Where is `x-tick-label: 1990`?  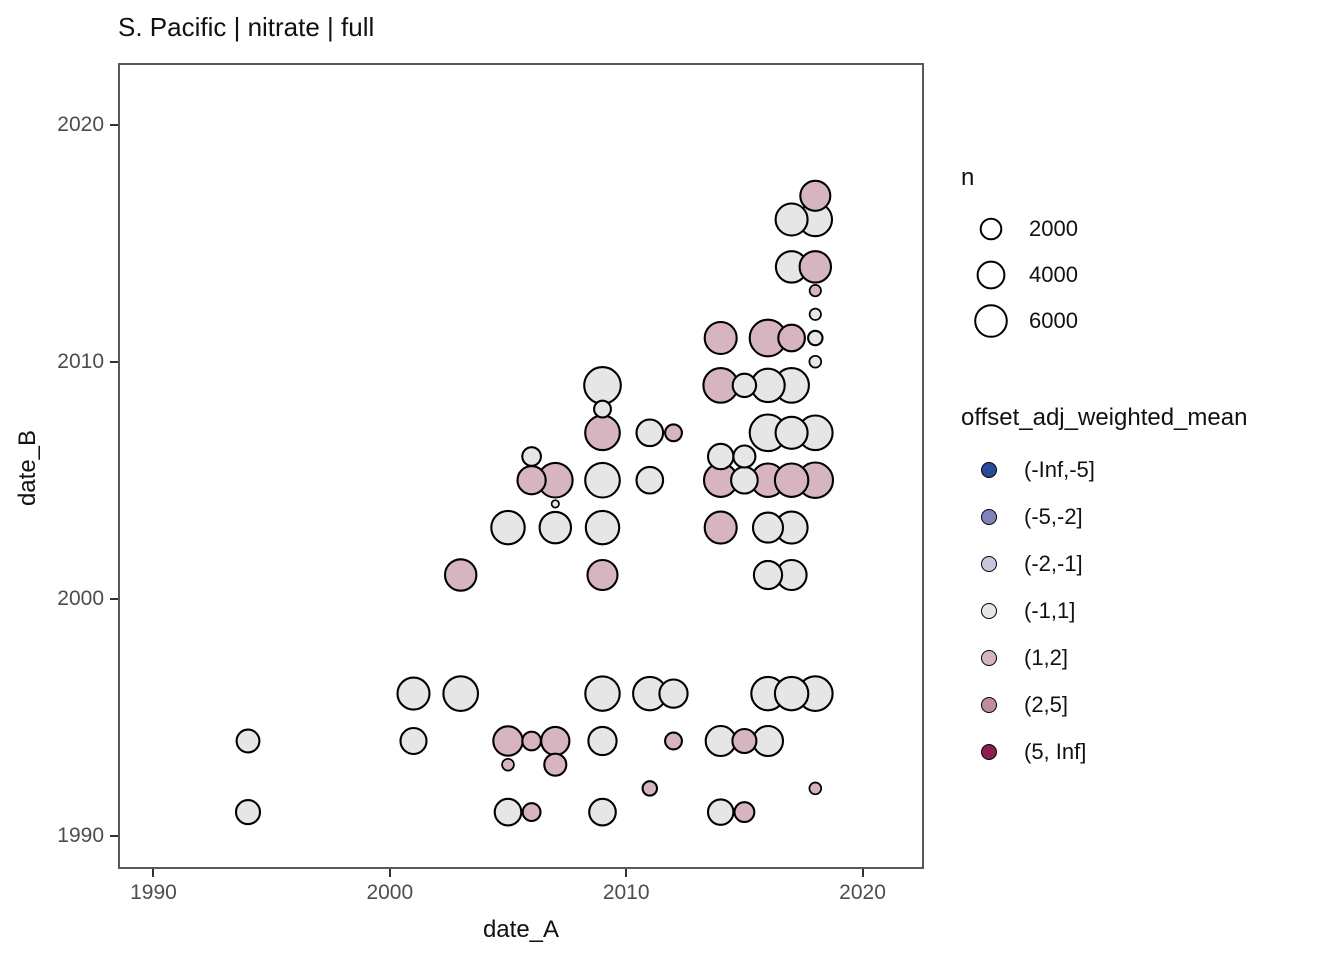 x-tick-label: 1990 is located at coordinates (153, 892).